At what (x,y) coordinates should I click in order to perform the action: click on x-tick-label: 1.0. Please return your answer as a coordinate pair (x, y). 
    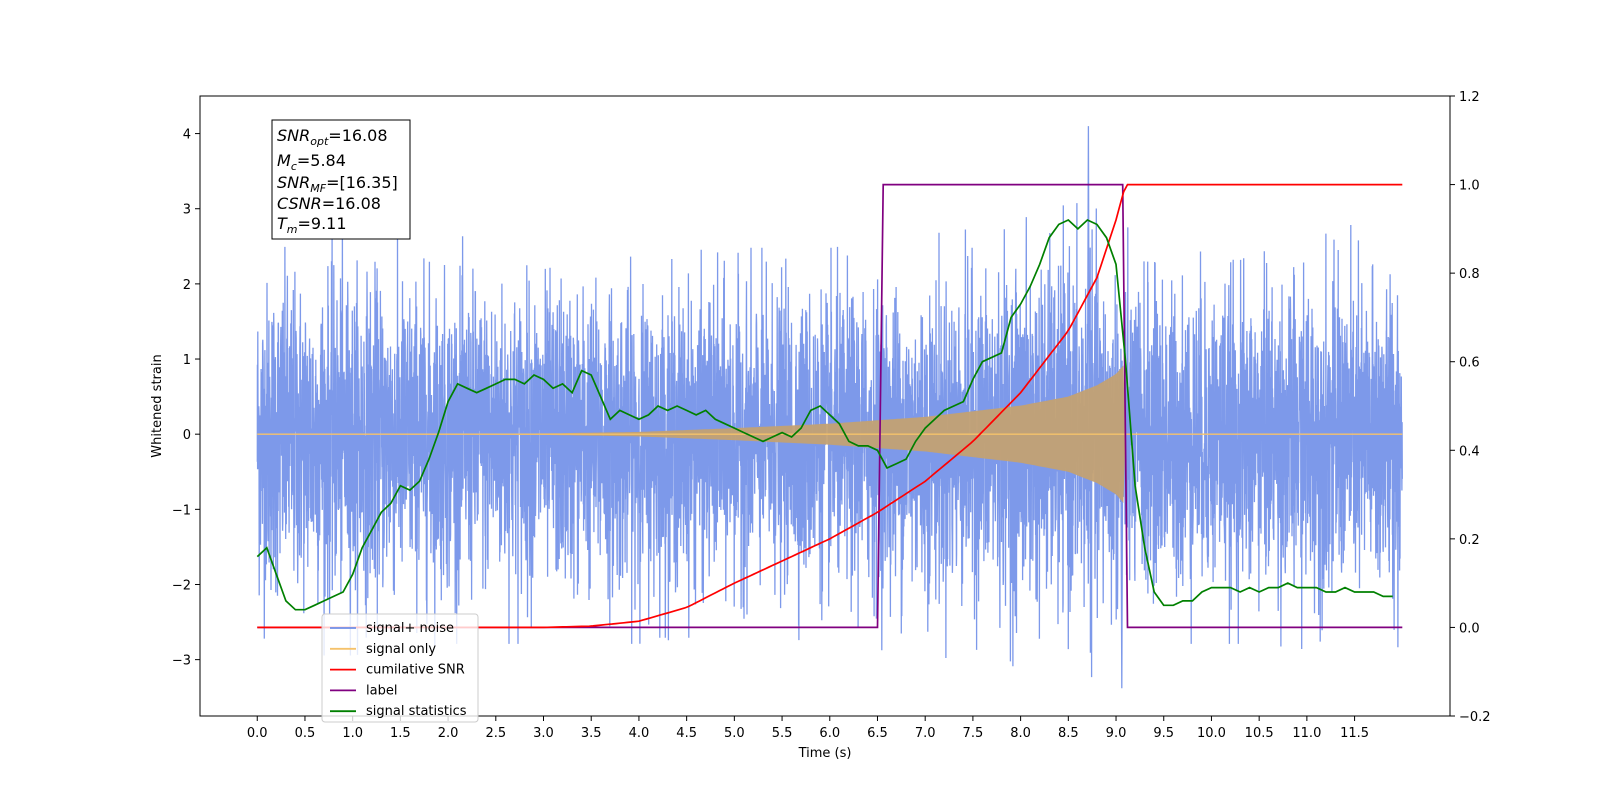
    Looking at the image, I should click on (352, 733).